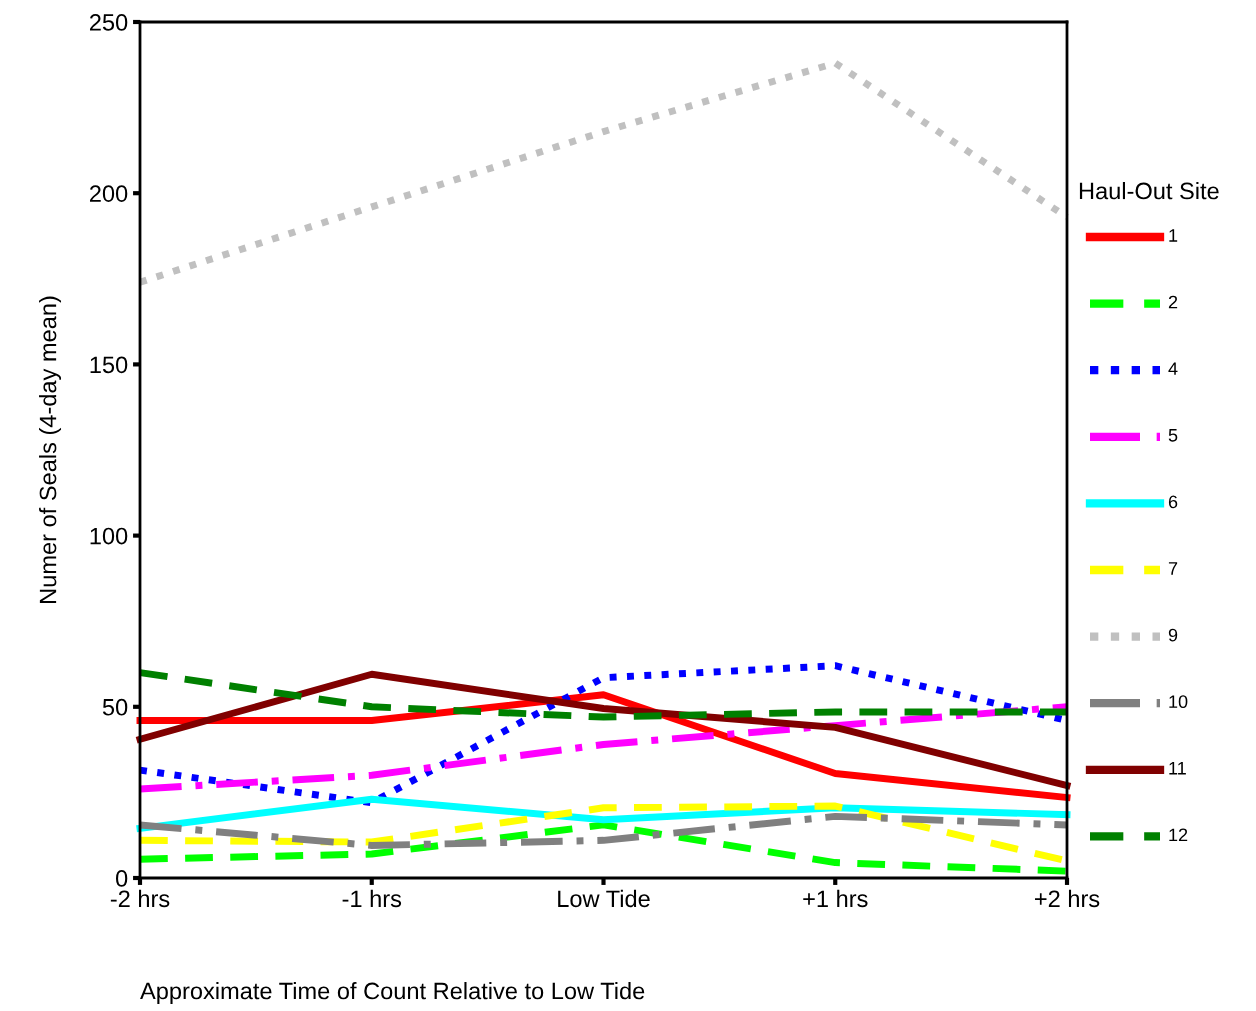 This screenshot has height=1011, width=1256. I want to click on x-tick-label: +1 hrs, so click(835, 898).